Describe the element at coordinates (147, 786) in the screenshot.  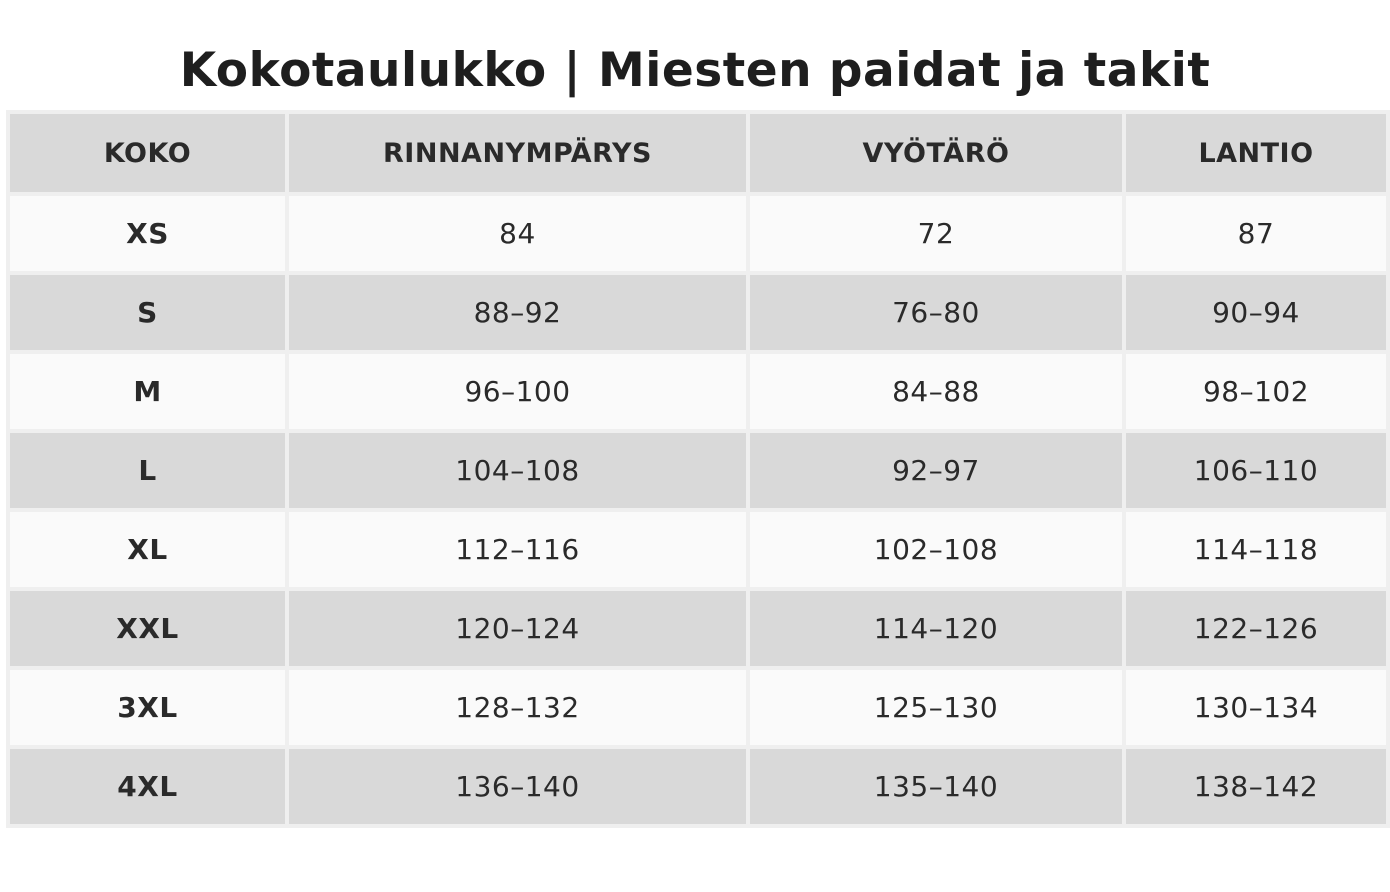
I see `size-cell: 4XL` at that location.